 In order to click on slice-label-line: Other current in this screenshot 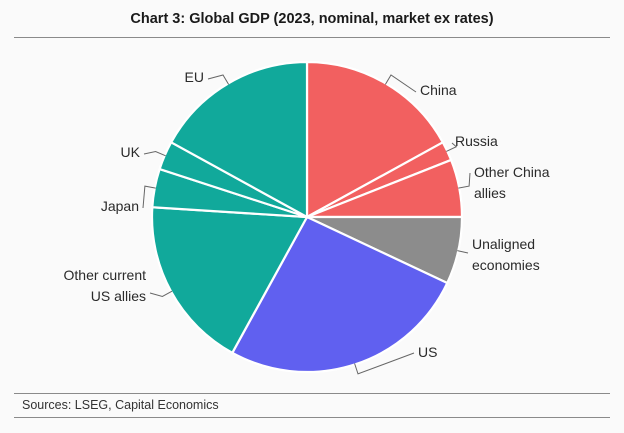, I will do `click(105, 275)`.